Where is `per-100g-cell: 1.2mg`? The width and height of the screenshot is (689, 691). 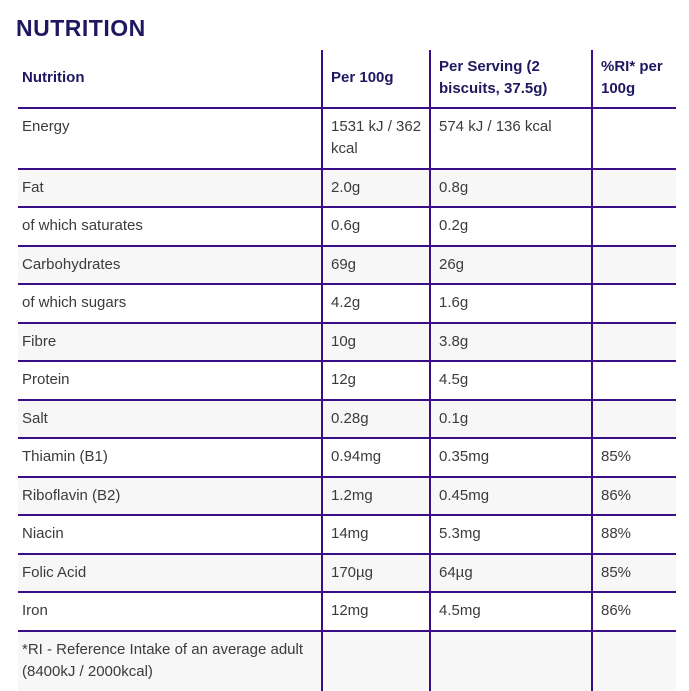 per-100g-cell: 1.2mg is located at coordinates (376, 496).